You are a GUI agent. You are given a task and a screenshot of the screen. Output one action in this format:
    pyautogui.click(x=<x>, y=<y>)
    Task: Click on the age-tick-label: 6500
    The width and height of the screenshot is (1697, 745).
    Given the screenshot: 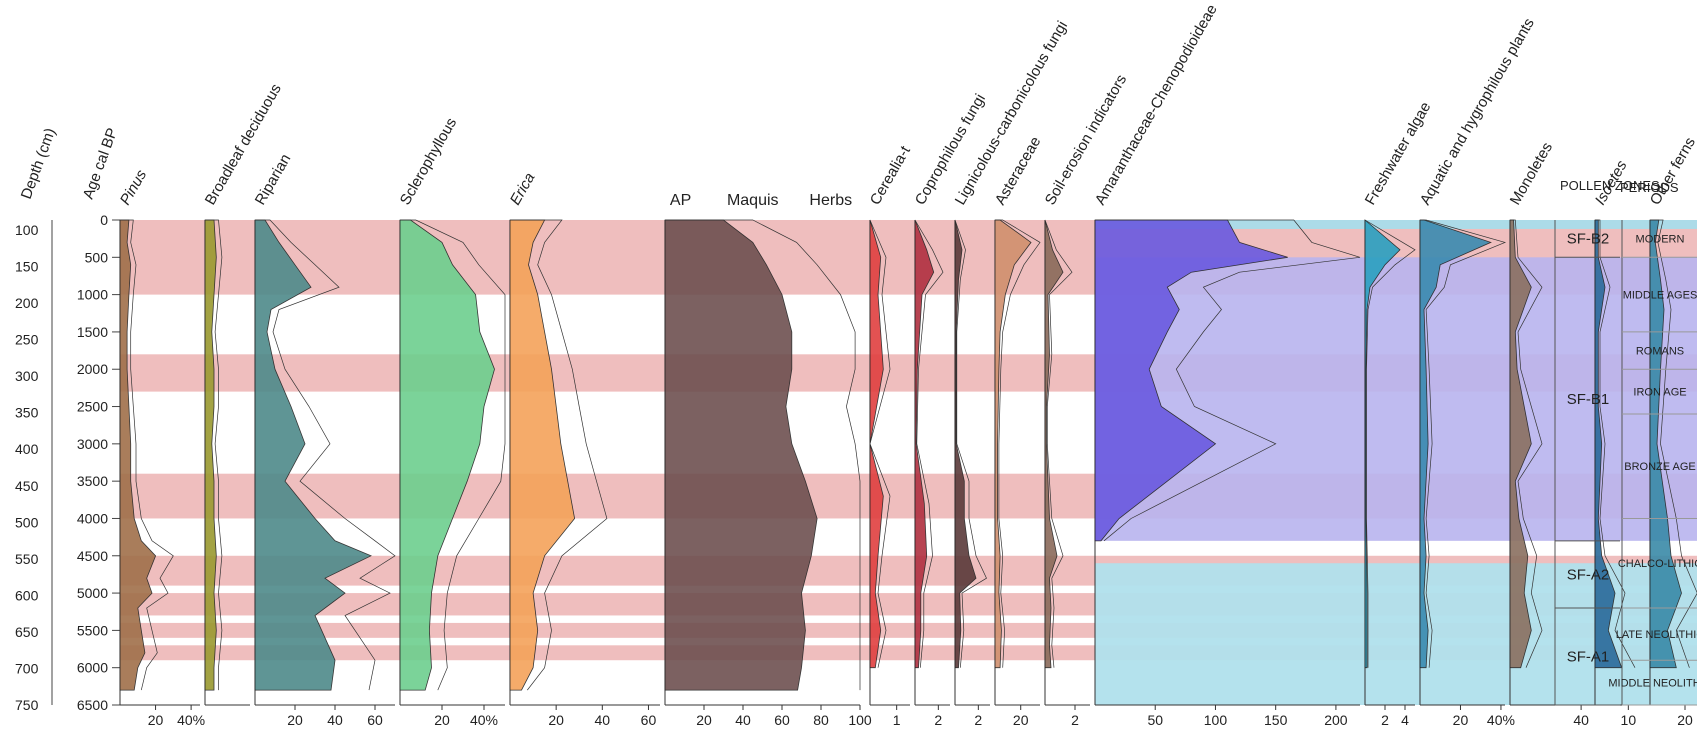 What is the action you would take?
    pyautogui.click(x=92, y=705)
    